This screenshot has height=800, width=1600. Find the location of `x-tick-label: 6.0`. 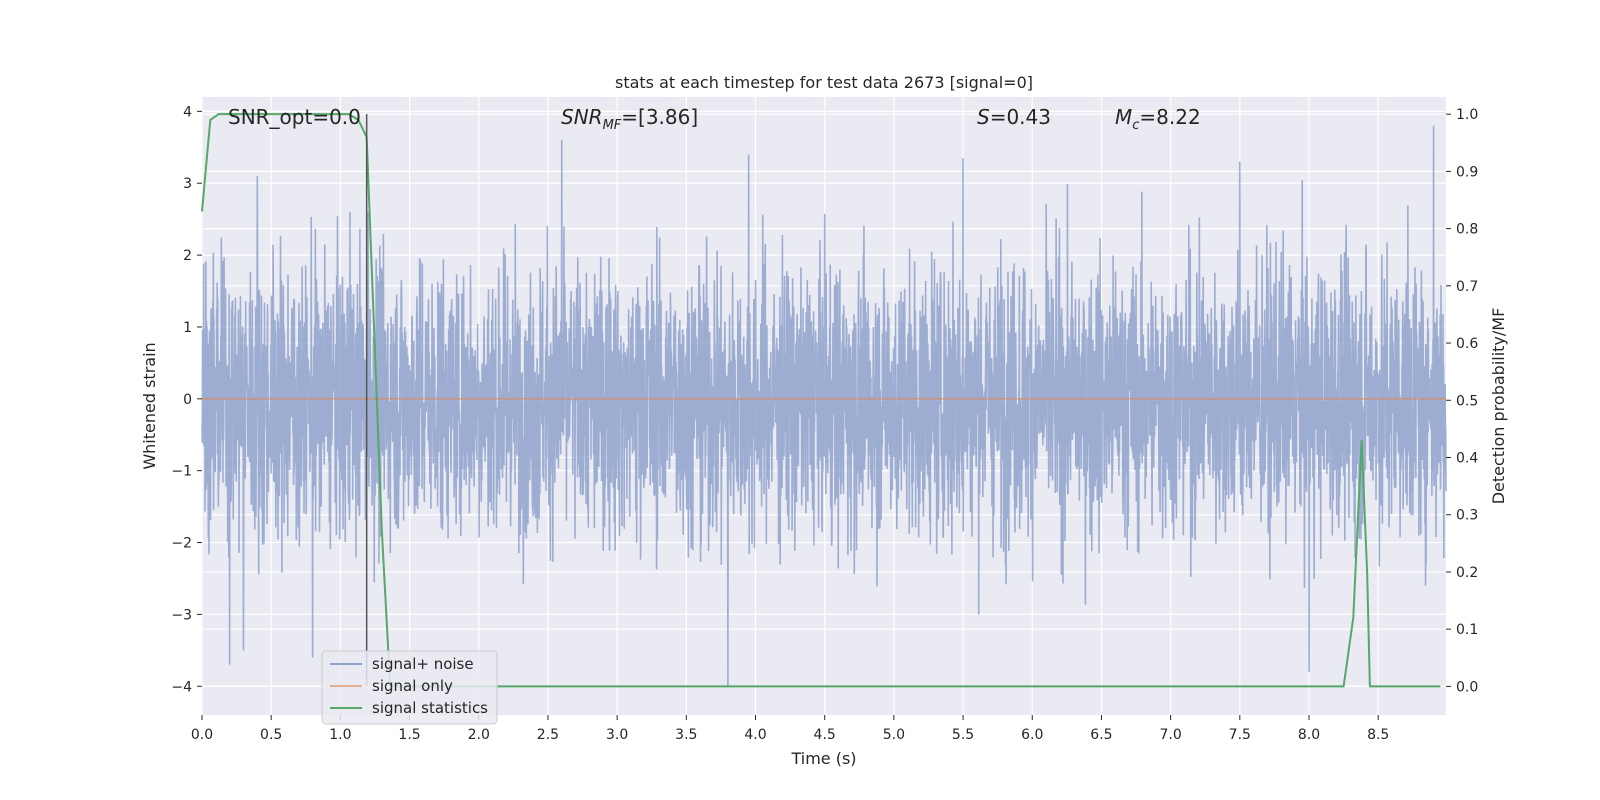

x-tick-label: 6.0 is located at coordinates (1032, 735).